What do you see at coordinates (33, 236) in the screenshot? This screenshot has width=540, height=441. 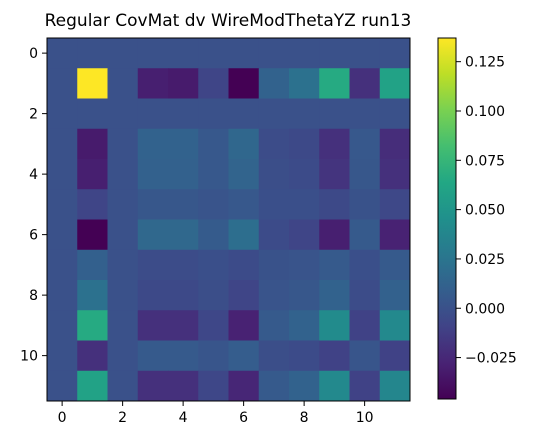 I see `y-tick-label: 6` at bounding box center [33, 236].